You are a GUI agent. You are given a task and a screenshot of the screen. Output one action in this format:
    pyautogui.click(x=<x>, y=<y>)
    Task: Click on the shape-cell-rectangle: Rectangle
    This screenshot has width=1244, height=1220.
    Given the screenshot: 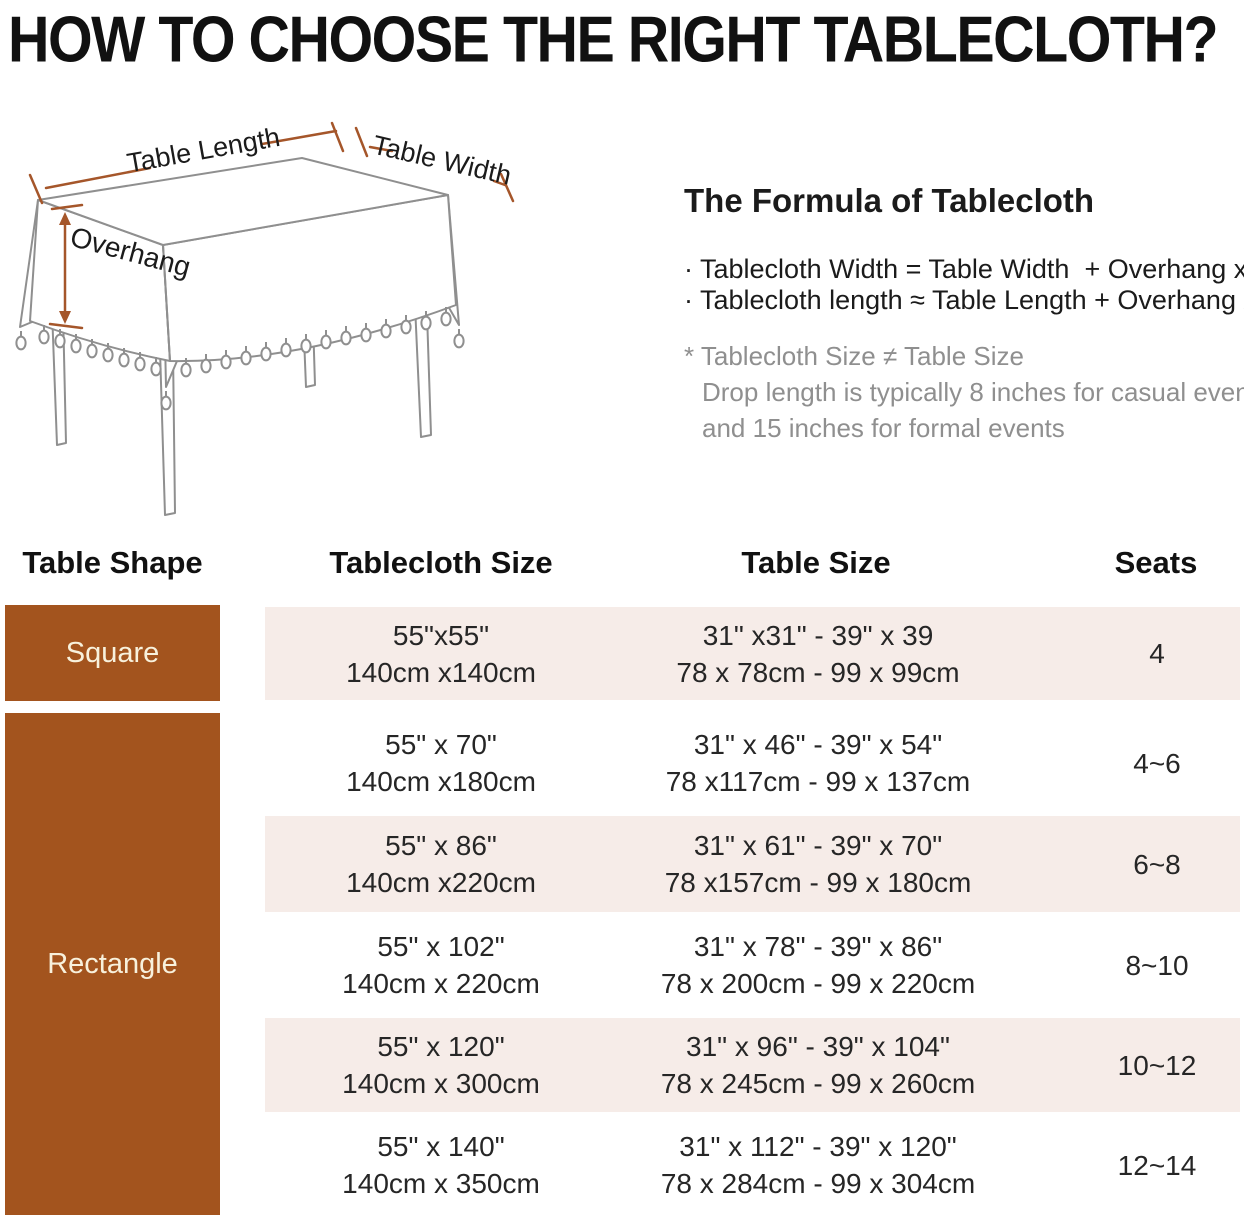 What is the action you would take?
    pyautogui.click(x=112, y=964)
    